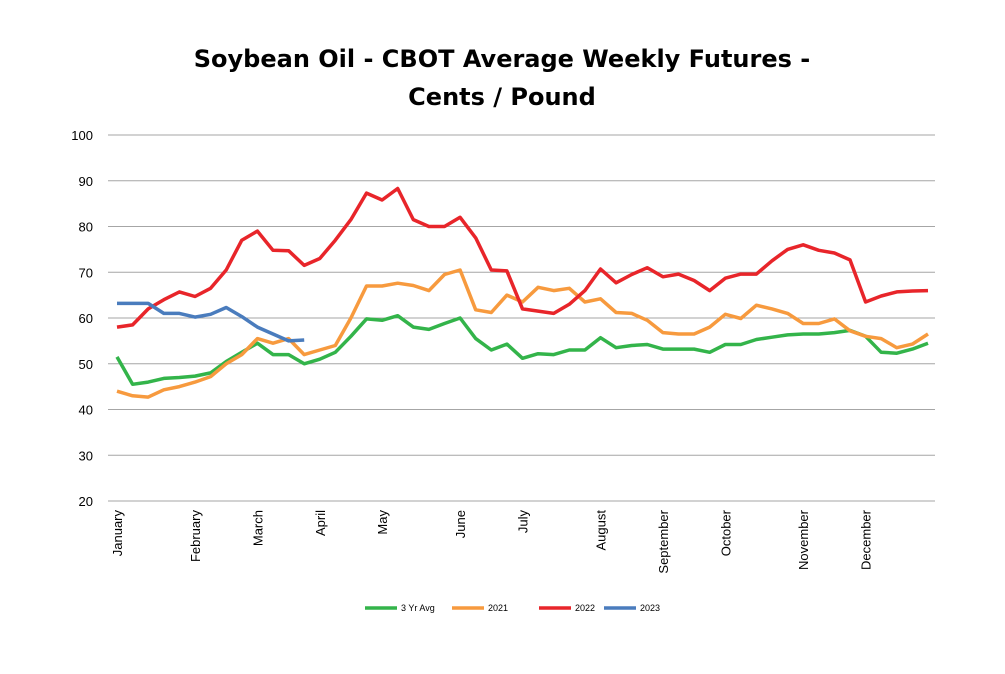 The image size is (1005, 674). Describe the element at coordinates (86, 364) in the screenshot. I see `y-tick-label: 50` at that location.